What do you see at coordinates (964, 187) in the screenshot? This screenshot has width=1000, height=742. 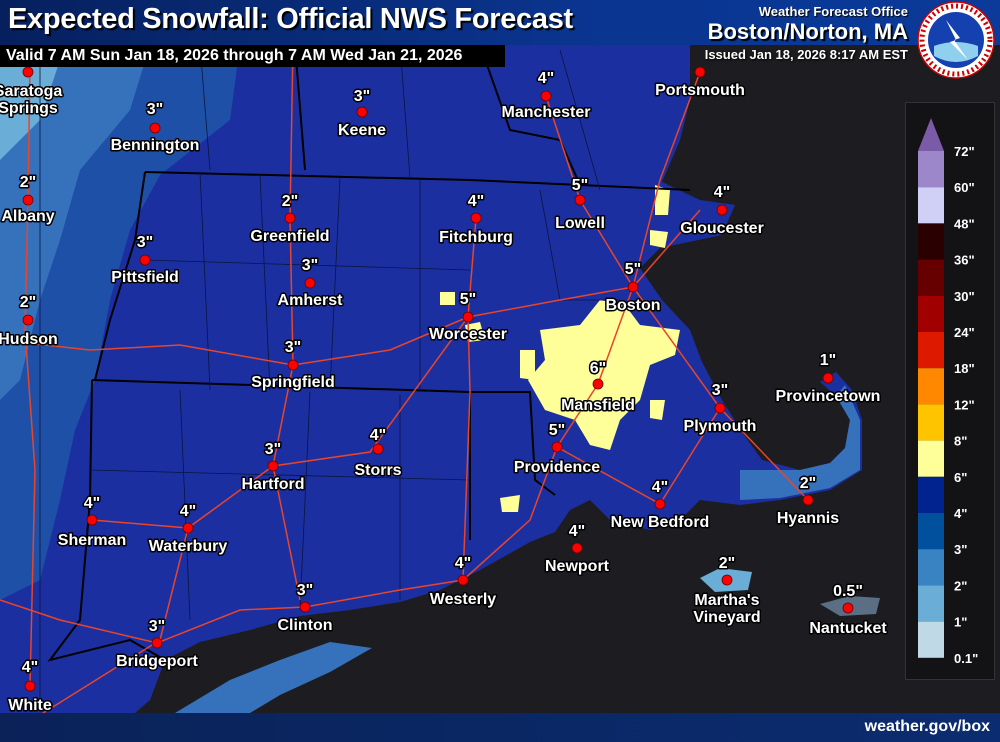 I see `legend-label: 60"` at bounding box center [964, 187].